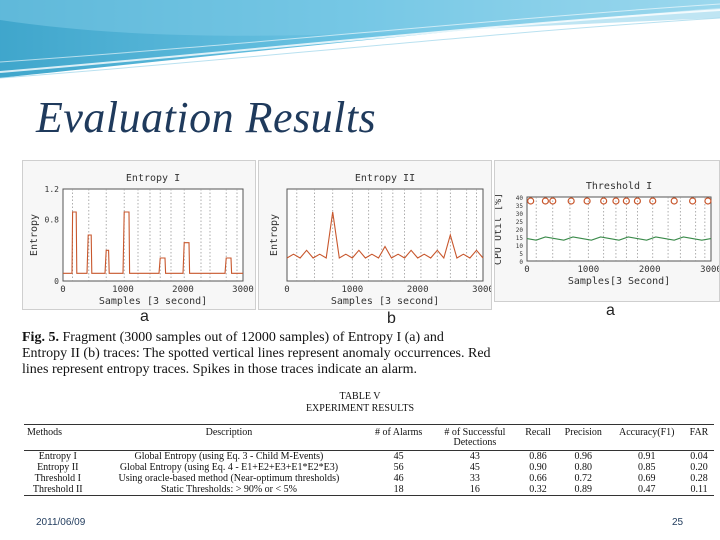 The height and width of the screenshot is (540, 720). Describe the element at coordinates (646, 467) in the screenshot. I see `table-cell: 0.85` at that location.